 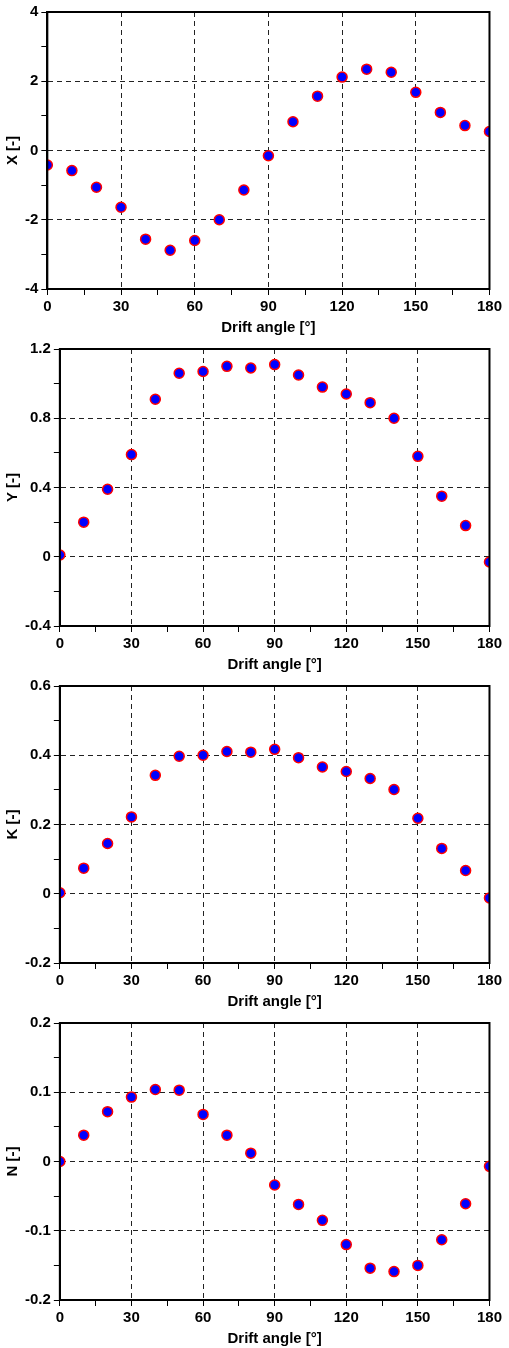 What do you see at coordinates (40, 1091) in the screenshot?
I see `y-tick-label: 0.1` at bounding box center [40, 1091].